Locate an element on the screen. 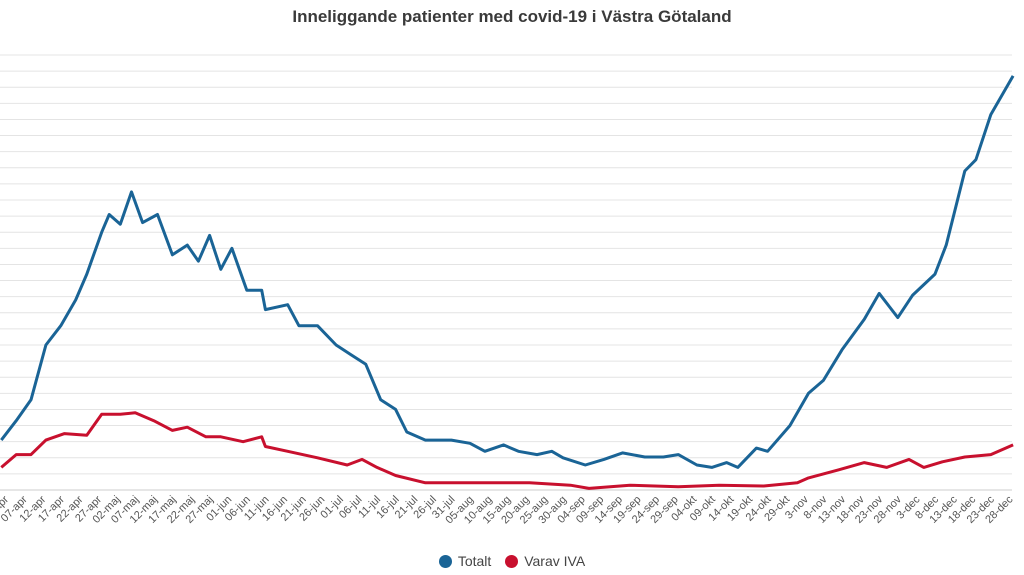 The height and width of the screenshot is (575, 1024). legend-item-totalt: Totalt is located at coordinates (465, 561).